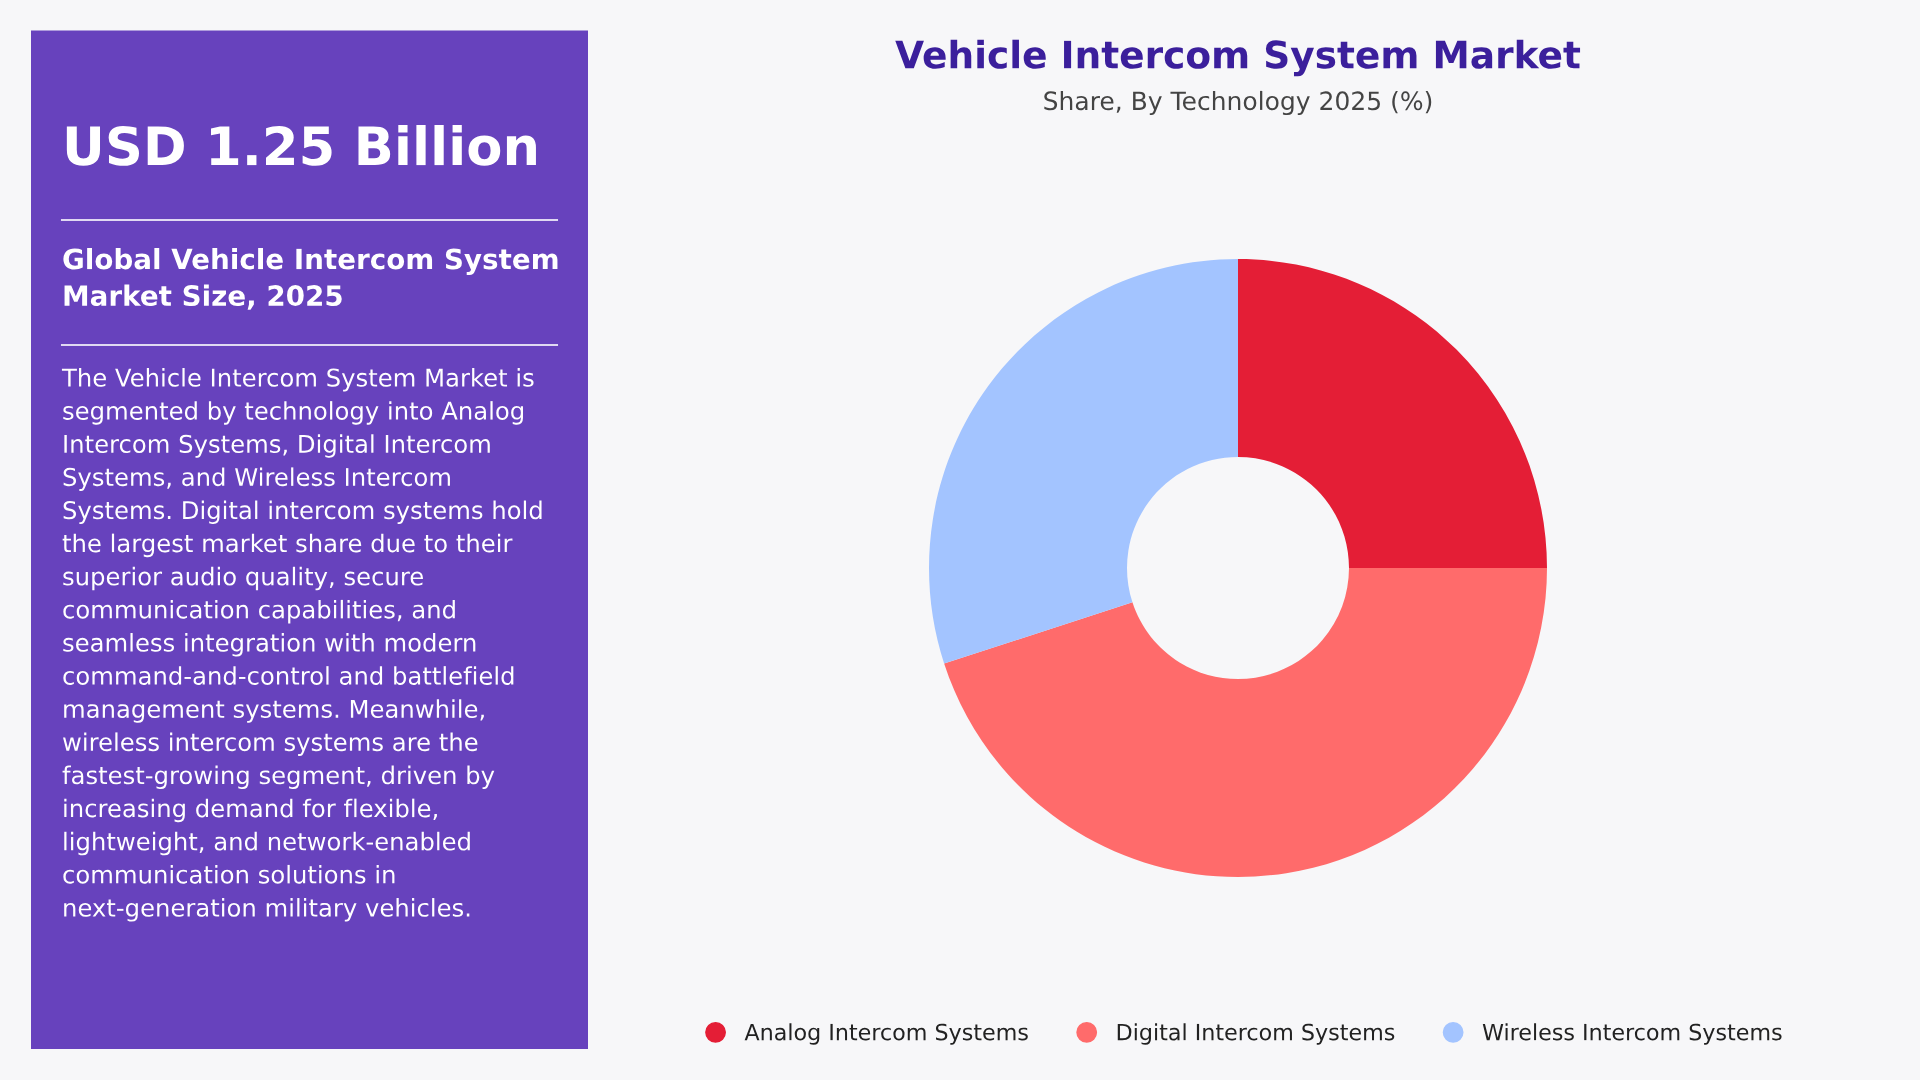 This screenshot has height=1080, width=1920. Describe the element at coordinates (1256, 1034) in the screenshot. I see `legend-label: Digital Intercom Systems` at that location.